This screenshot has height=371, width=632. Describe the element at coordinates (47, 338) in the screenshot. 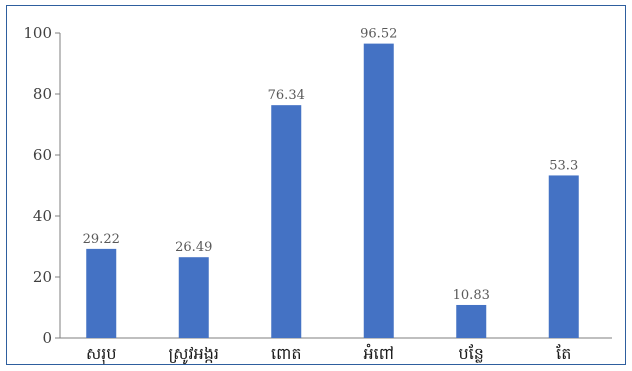

I see `y-tick-label: 0` at that location.